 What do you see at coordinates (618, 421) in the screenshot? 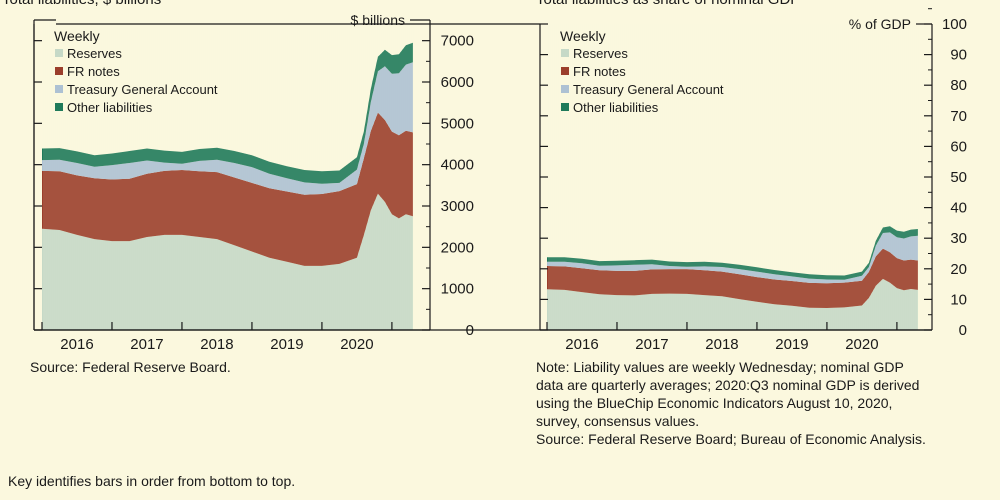
I see `note-line: survey, consensus values.` at bounding box center [618, 421].